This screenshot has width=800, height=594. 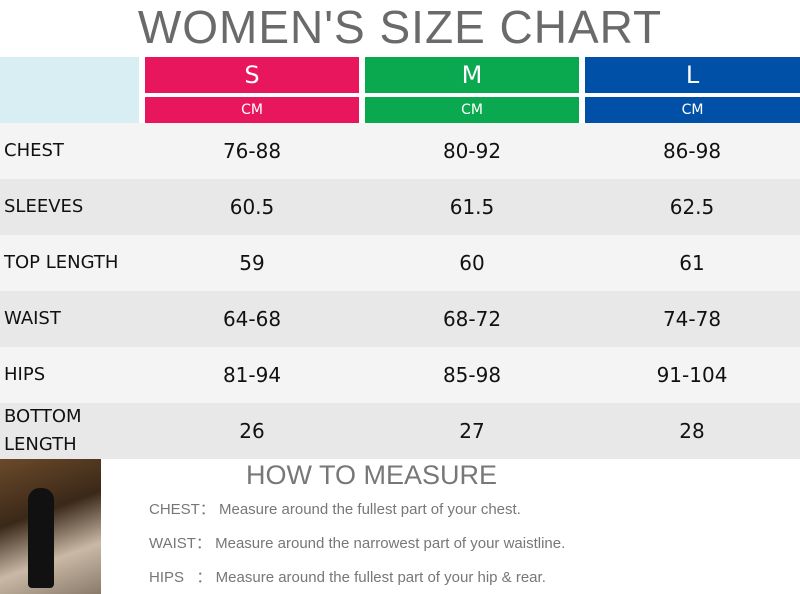 I want to click on size-header-l: L, so click(x=692, y=75).